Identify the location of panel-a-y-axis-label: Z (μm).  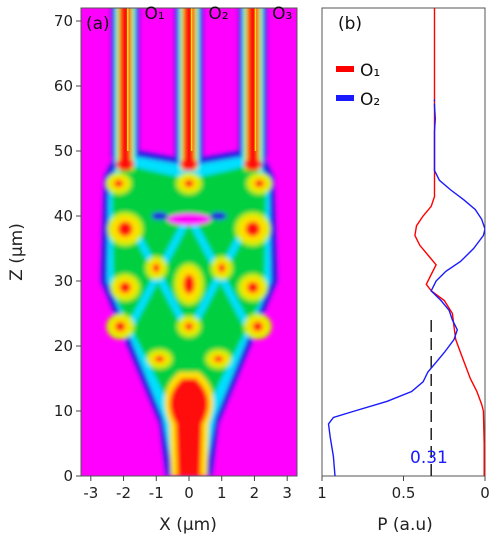
(17, 252).